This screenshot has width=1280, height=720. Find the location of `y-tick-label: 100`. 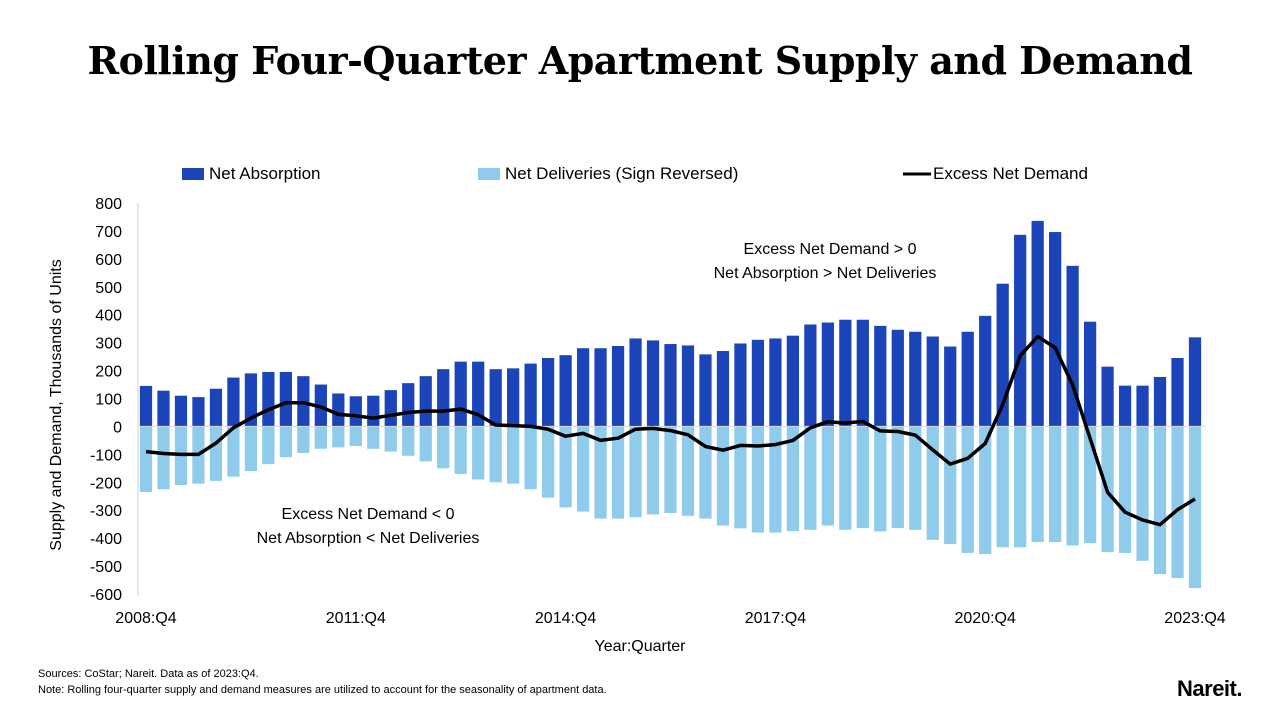

y-tick-label: 100 is located at coordinates (108, 400).